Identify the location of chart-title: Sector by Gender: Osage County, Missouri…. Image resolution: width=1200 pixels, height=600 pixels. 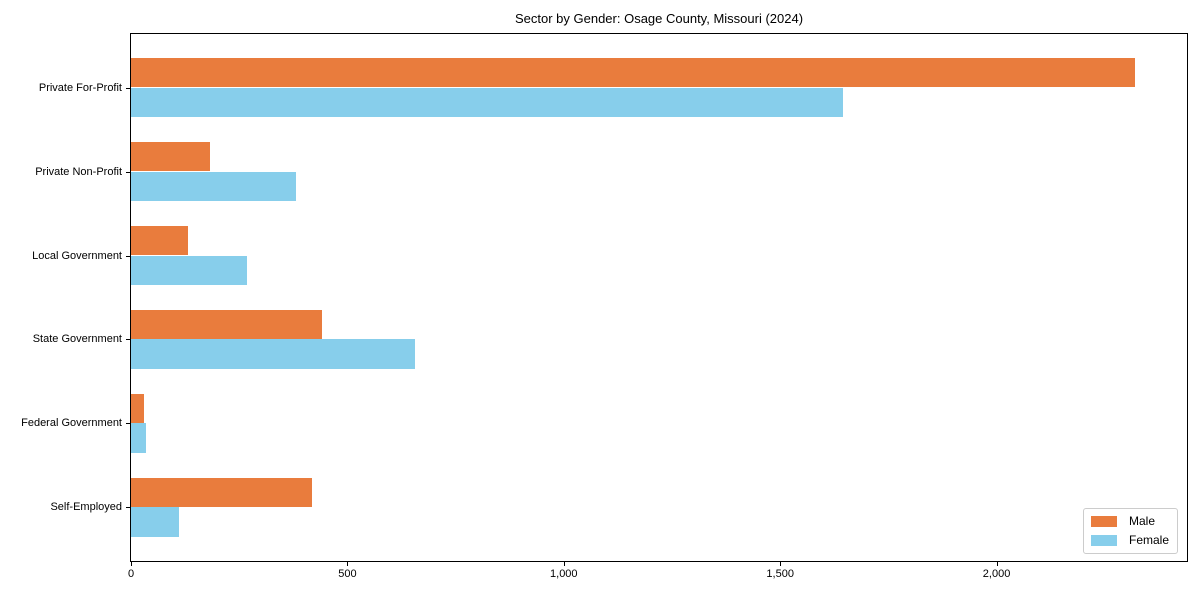
(659, 18).